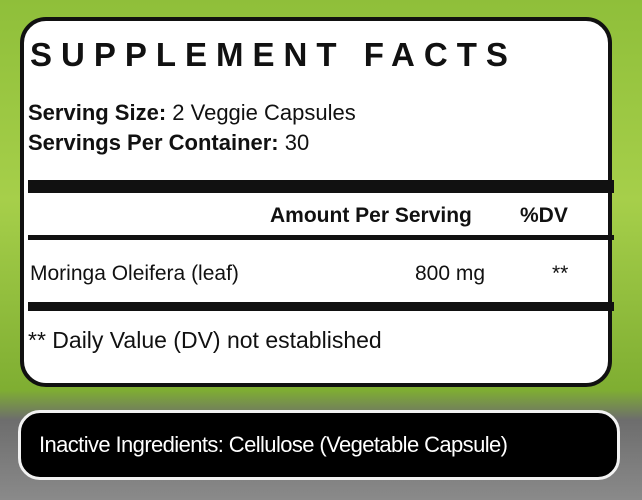 Image resolution: width=642 pixels, height=500 pixels. Describe the element at coordinates (321, 306) in the screenshot. I see `bottom-divider` at that location.